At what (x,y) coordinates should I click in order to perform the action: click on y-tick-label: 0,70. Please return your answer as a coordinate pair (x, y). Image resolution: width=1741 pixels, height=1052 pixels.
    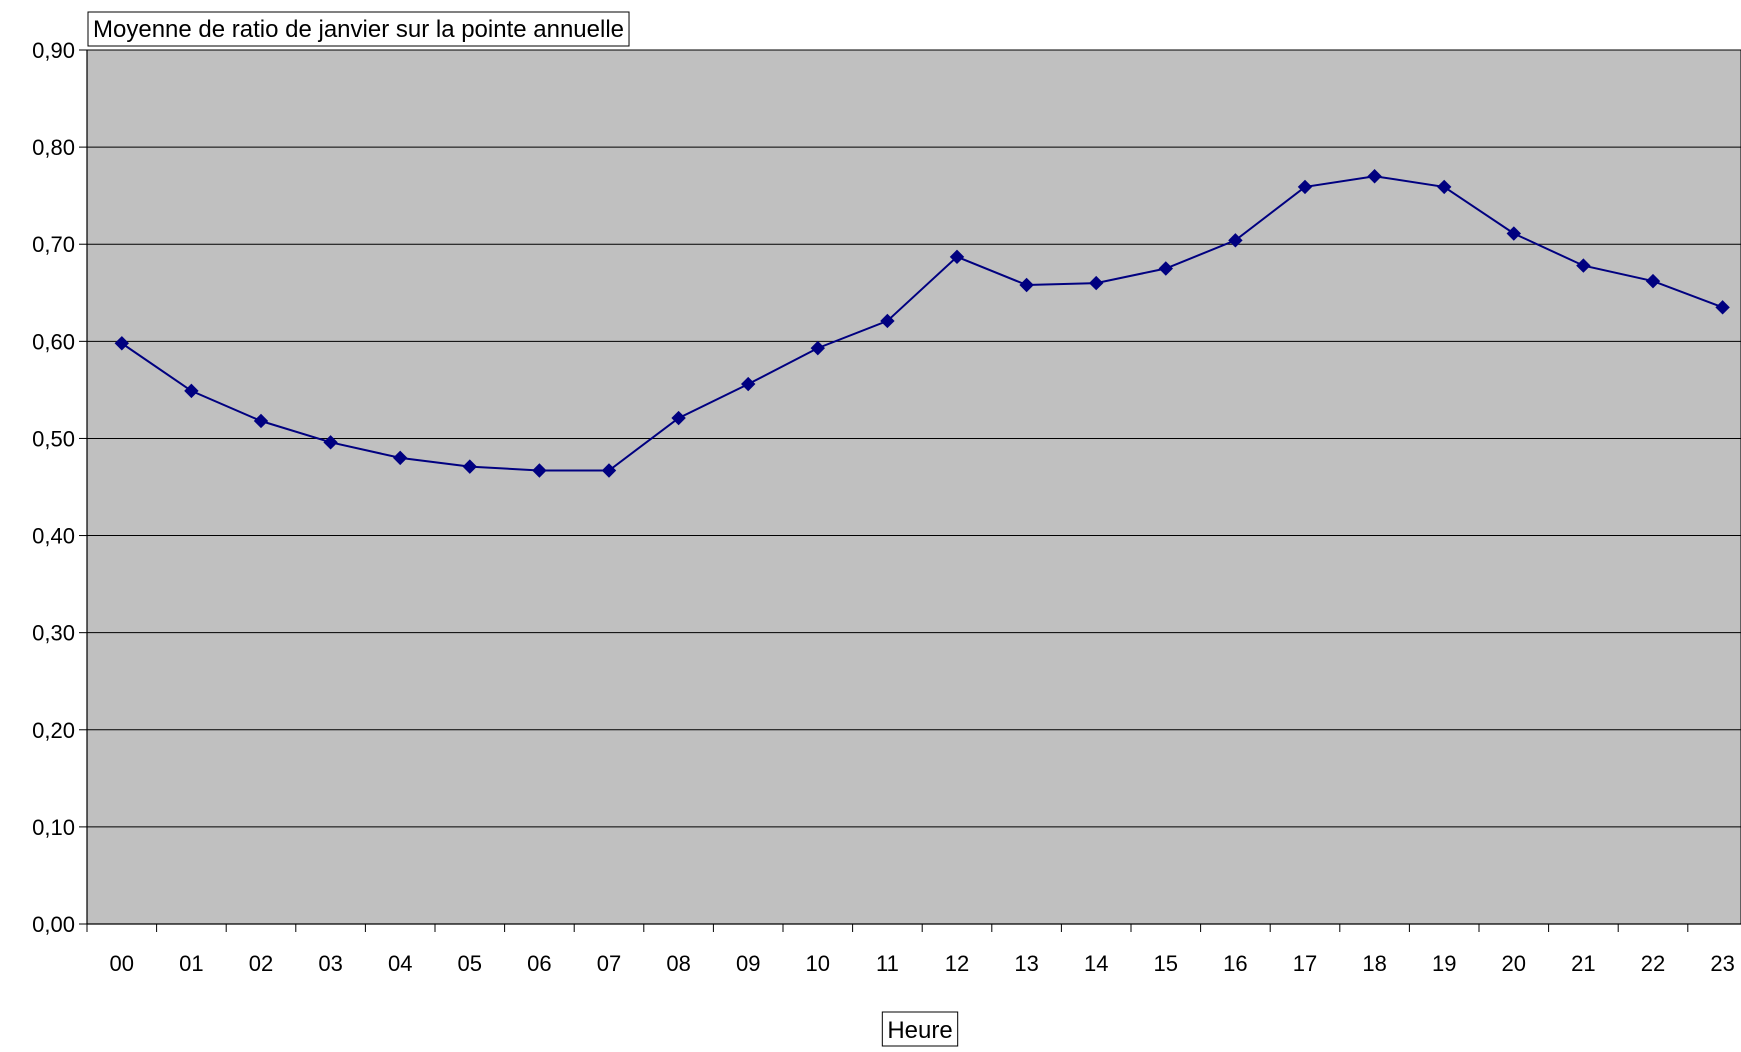
    Looking at the image, I should click on (53, 244).